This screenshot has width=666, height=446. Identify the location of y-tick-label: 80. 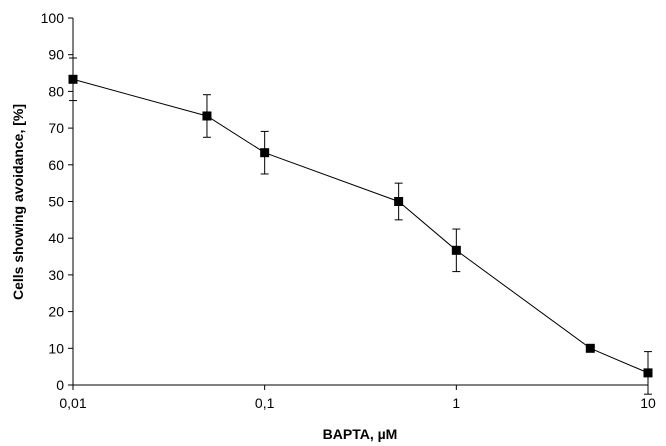
(56, 91).